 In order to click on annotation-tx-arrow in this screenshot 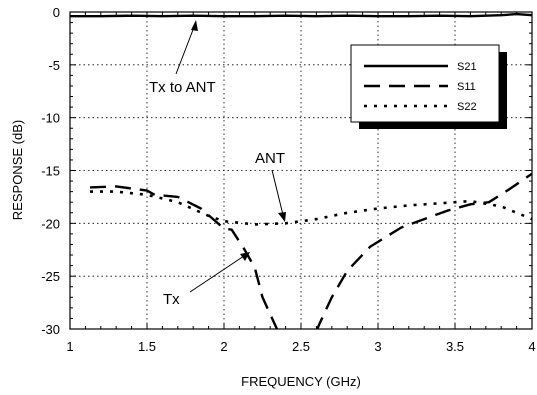, I will do `click(218, 273)`.